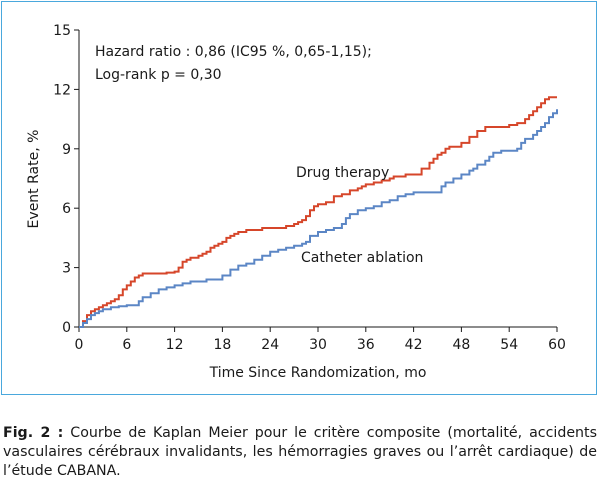 Image resolution: width=600 pixels, height=481 pixels. Describe the element at coordinates (461, 345) in the screenshot. I see `x-tick-label: 48` at that location.